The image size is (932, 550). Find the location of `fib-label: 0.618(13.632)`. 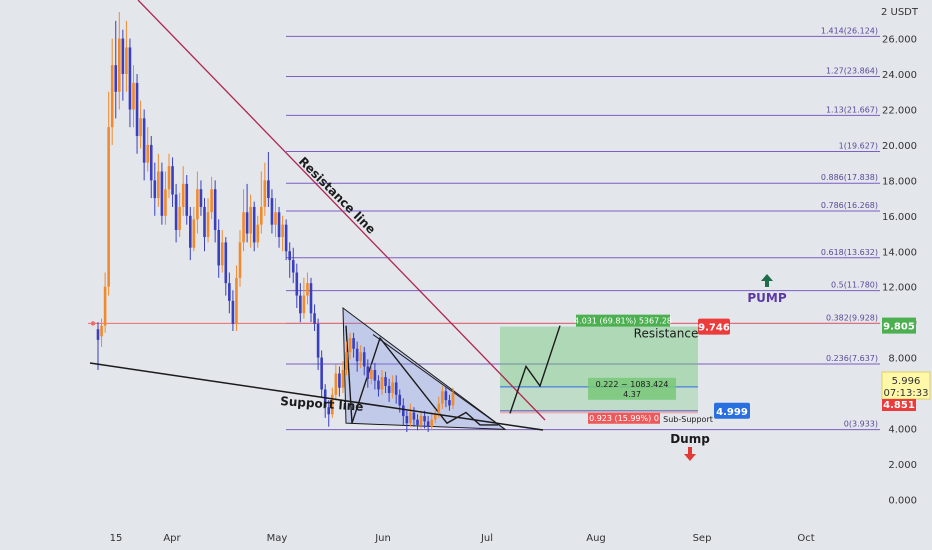

fib-label: 0.618(13.632) is located at coordinates (849, 252).